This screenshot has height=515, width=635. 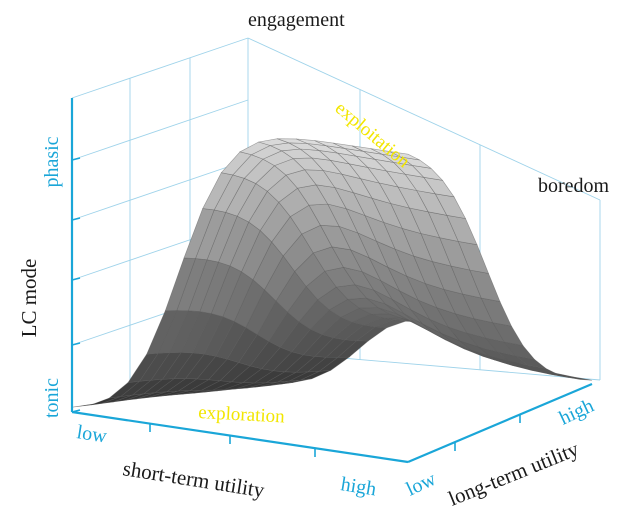 I want to click on engagement-label: engagement, so click(x=296, y=20).